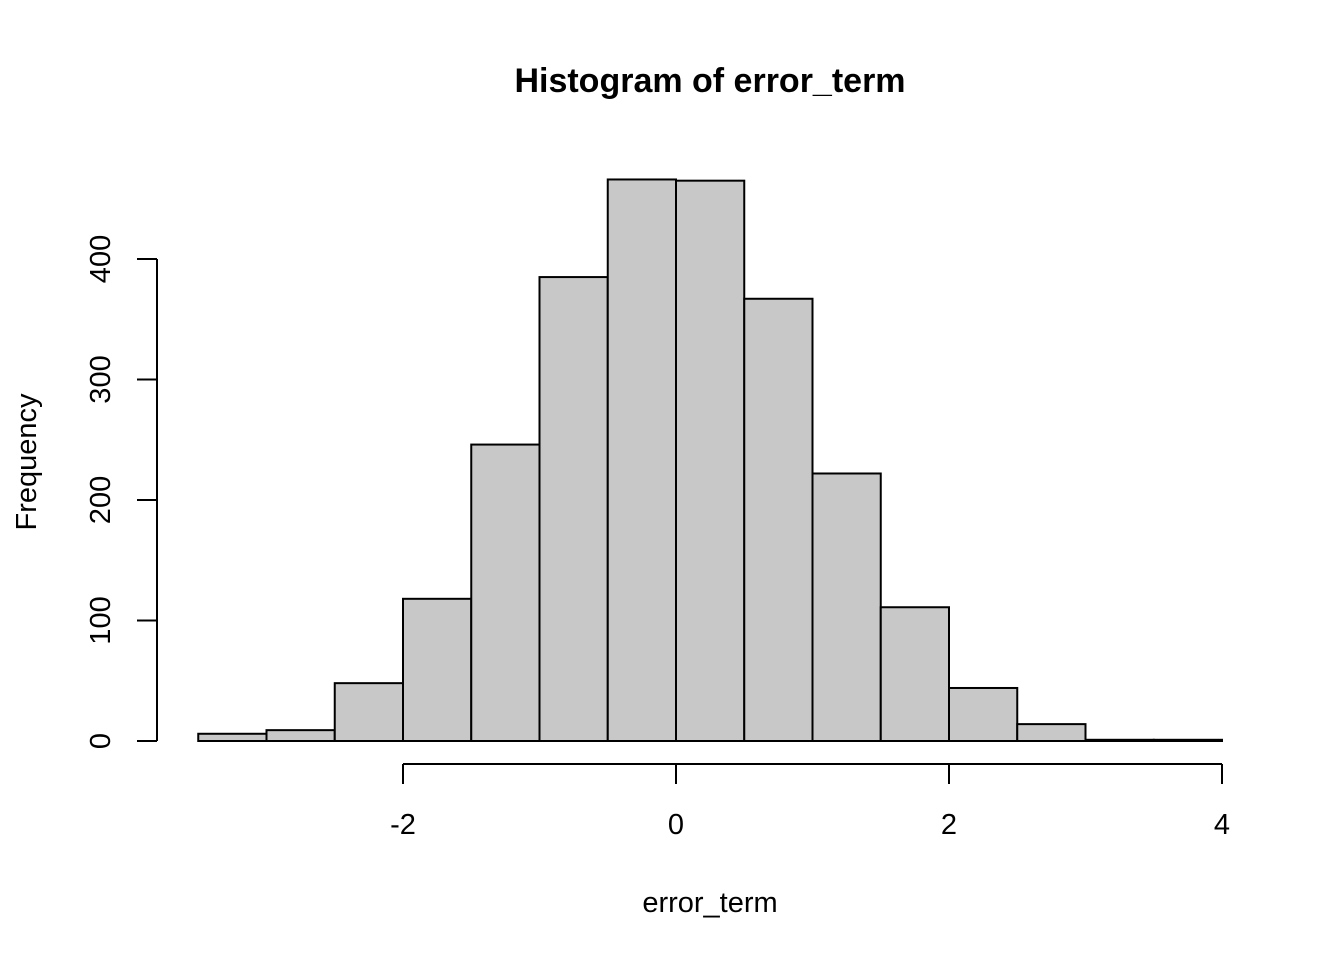 The image size is (1344, 960). Describe the element at coordinates (121, 492) in the screenshot. I see `y-axis: 0 100 200 300 400` at that location.